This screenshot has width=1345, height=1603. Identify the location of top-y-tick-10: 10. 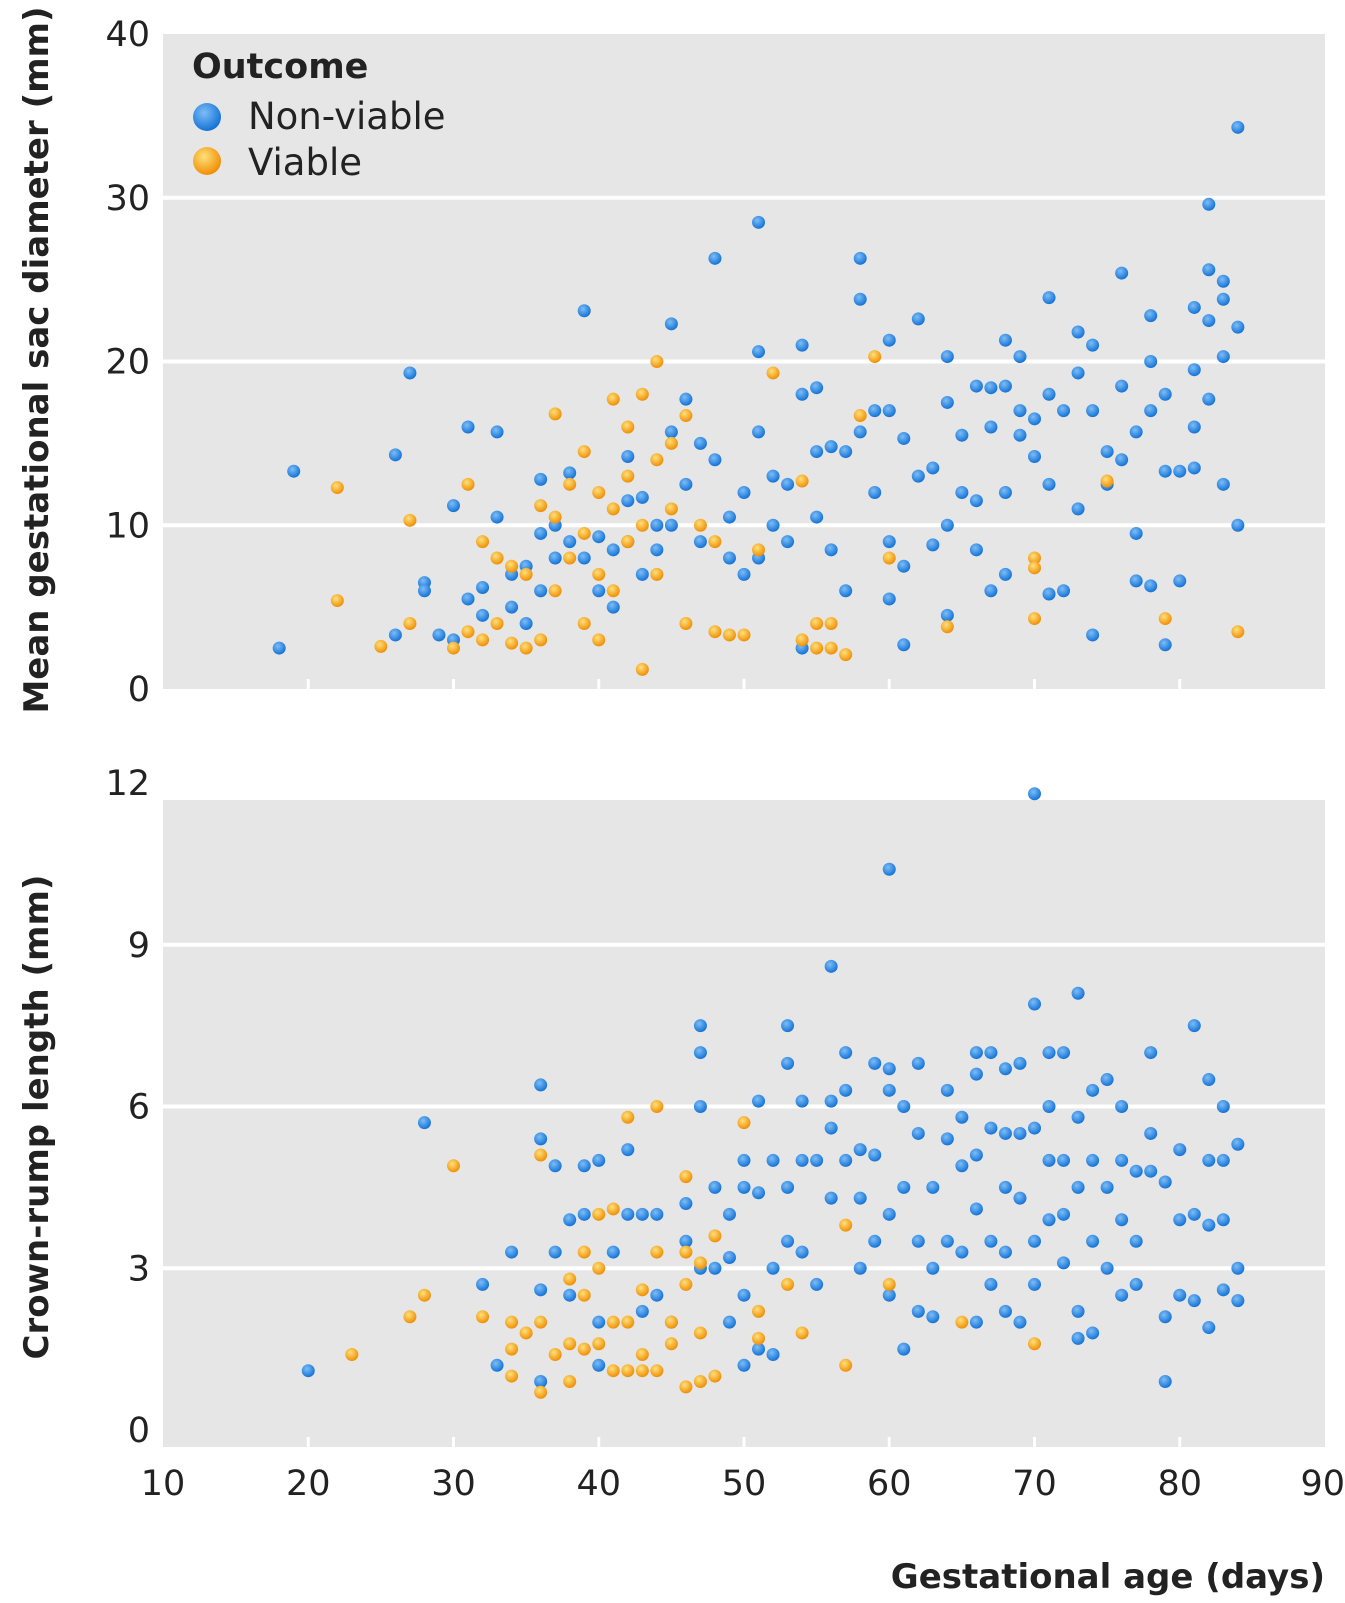
(127, 526).